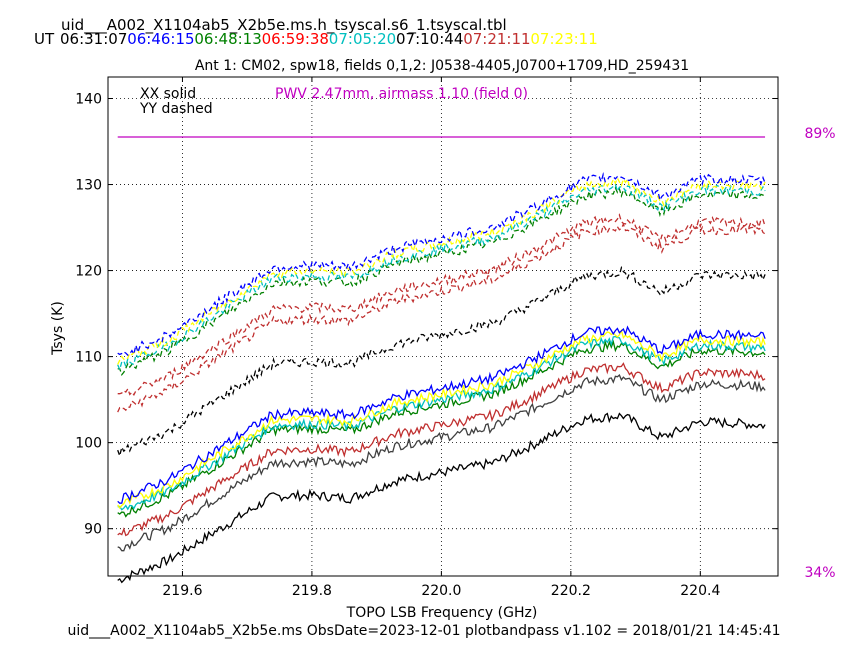 This screenshot has width=864, height=648. I want to click on ut-time-3: 06:59:38, so click(295, 39).